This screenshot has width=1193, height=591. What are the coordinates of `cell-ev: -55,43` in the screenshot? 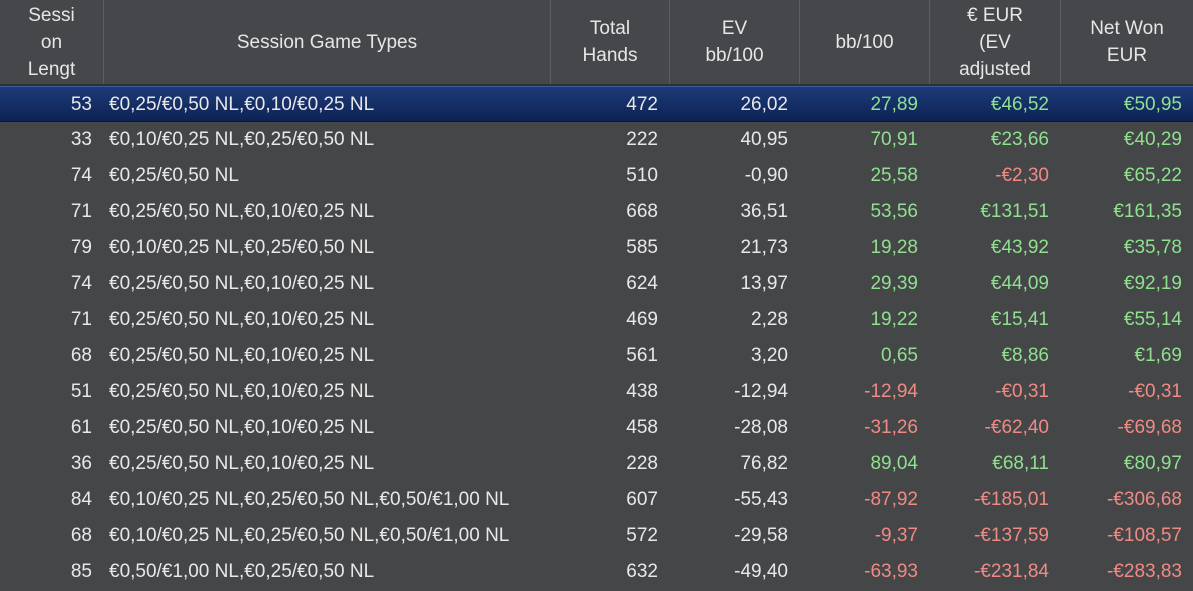 It's located at (761, 499).